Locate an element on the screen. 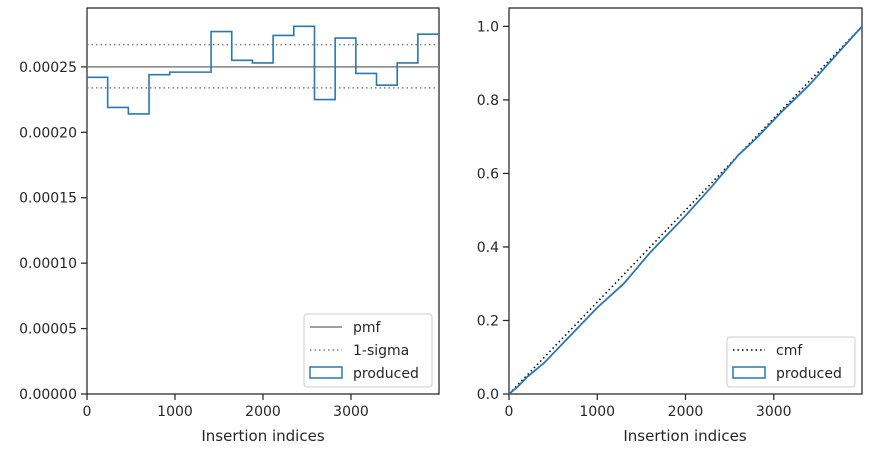  right-x-tick-label: 0 is located at coordinates (509, 412).